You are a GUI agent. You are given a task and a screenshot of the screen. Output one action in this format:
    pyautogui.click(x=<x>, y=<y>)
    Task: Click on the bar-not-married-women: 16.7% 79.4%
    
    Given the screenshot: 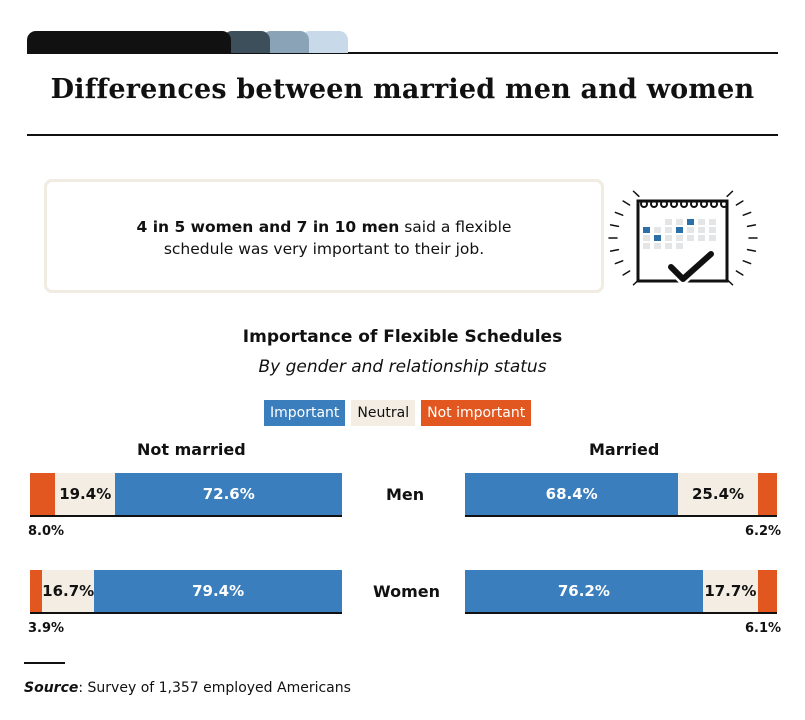 What is the action you would take?
    pyautogui.click(x=186, y=592)
    